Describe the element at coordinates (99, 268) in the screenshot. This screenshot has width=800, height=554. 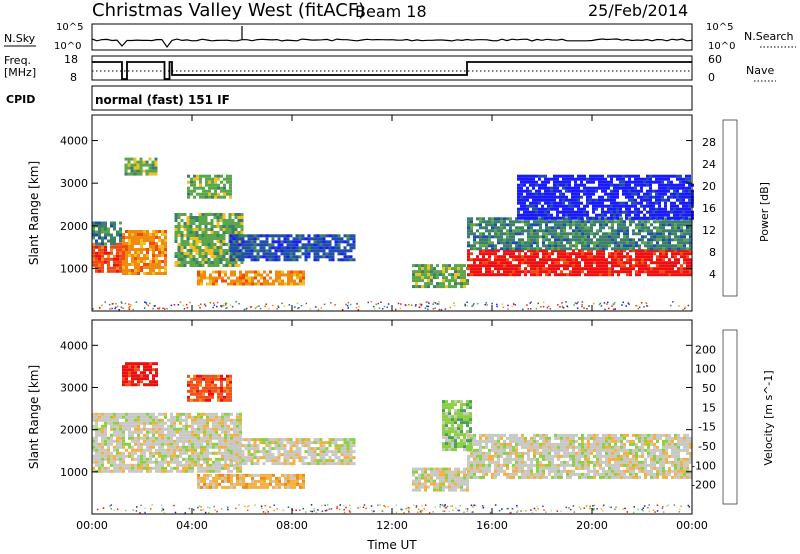
I see `power-region-0-cell` at that location.